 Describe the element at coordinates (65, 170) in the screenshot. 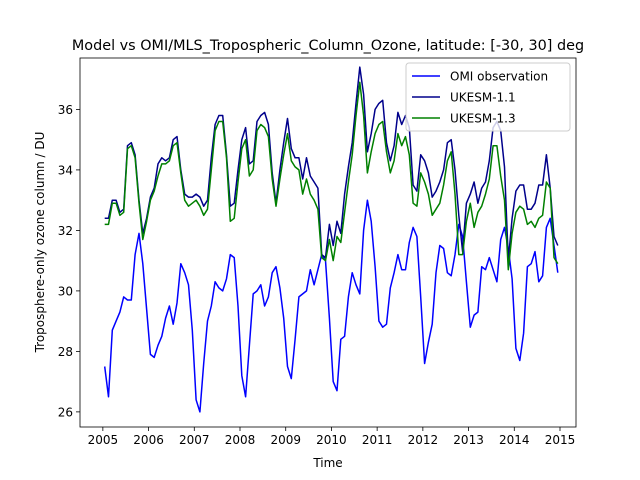

I see `y-tick-label: 34` at that location.